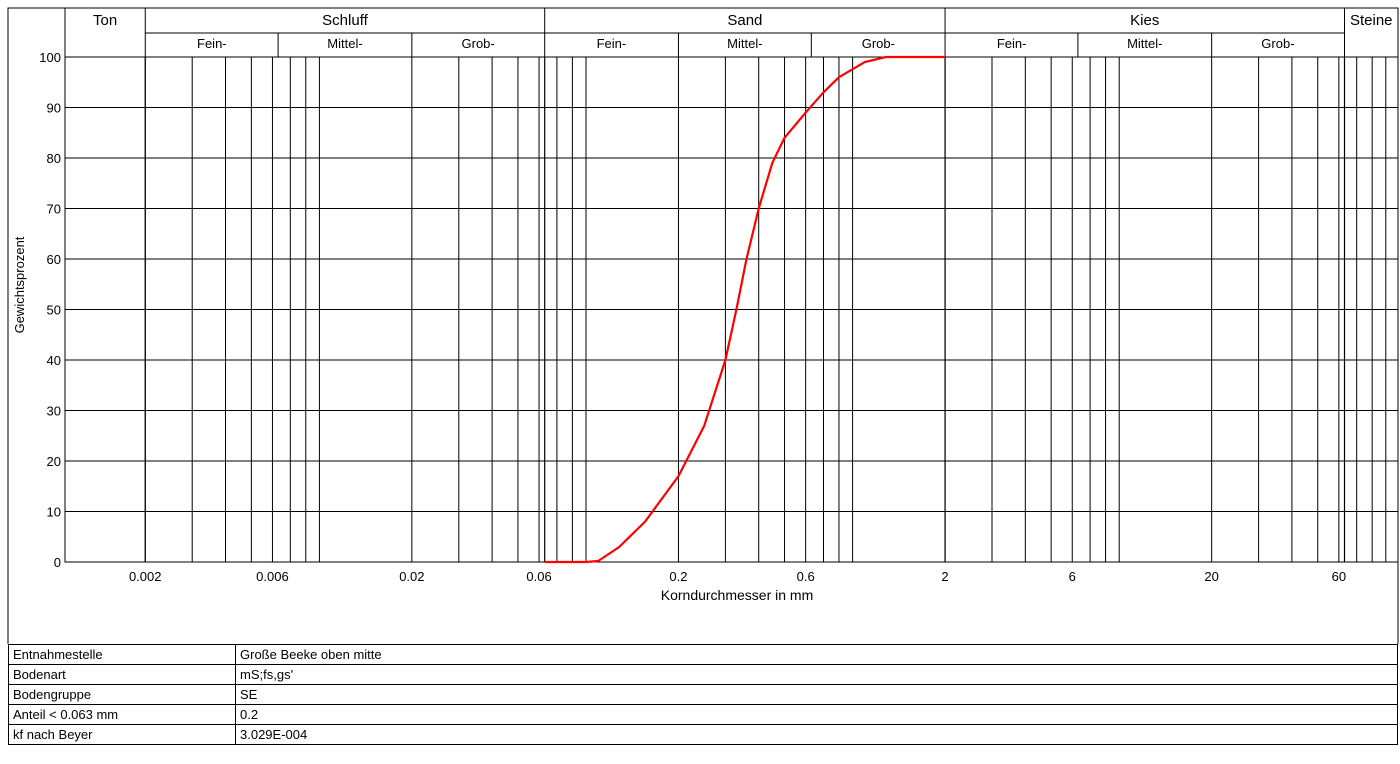 The image size is (1400, 764). I want to click on info-key: kf nach Beyer, so click(122, 734).